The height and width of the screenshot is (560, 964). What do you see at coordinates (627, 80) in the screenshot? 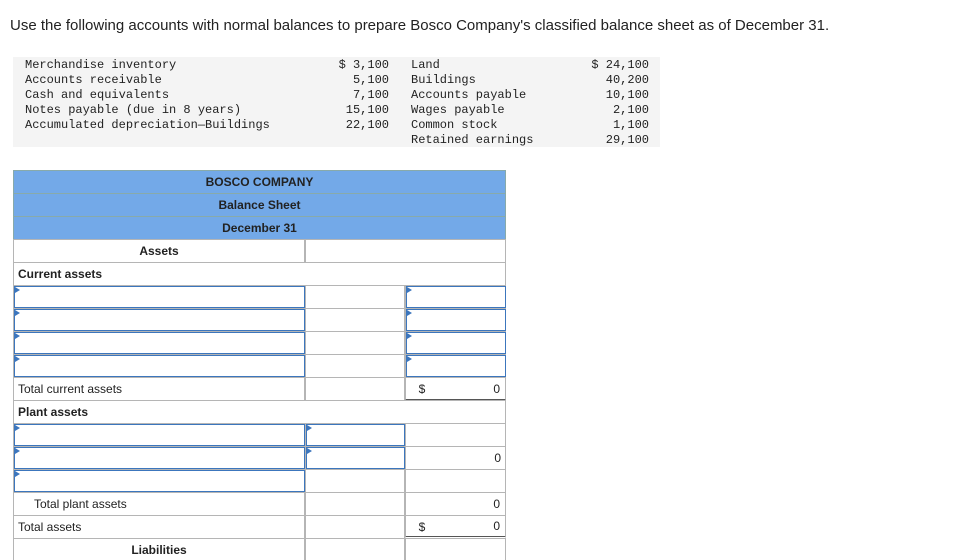
I see `account-amount: 40,200` at bounding box center [627, 80].